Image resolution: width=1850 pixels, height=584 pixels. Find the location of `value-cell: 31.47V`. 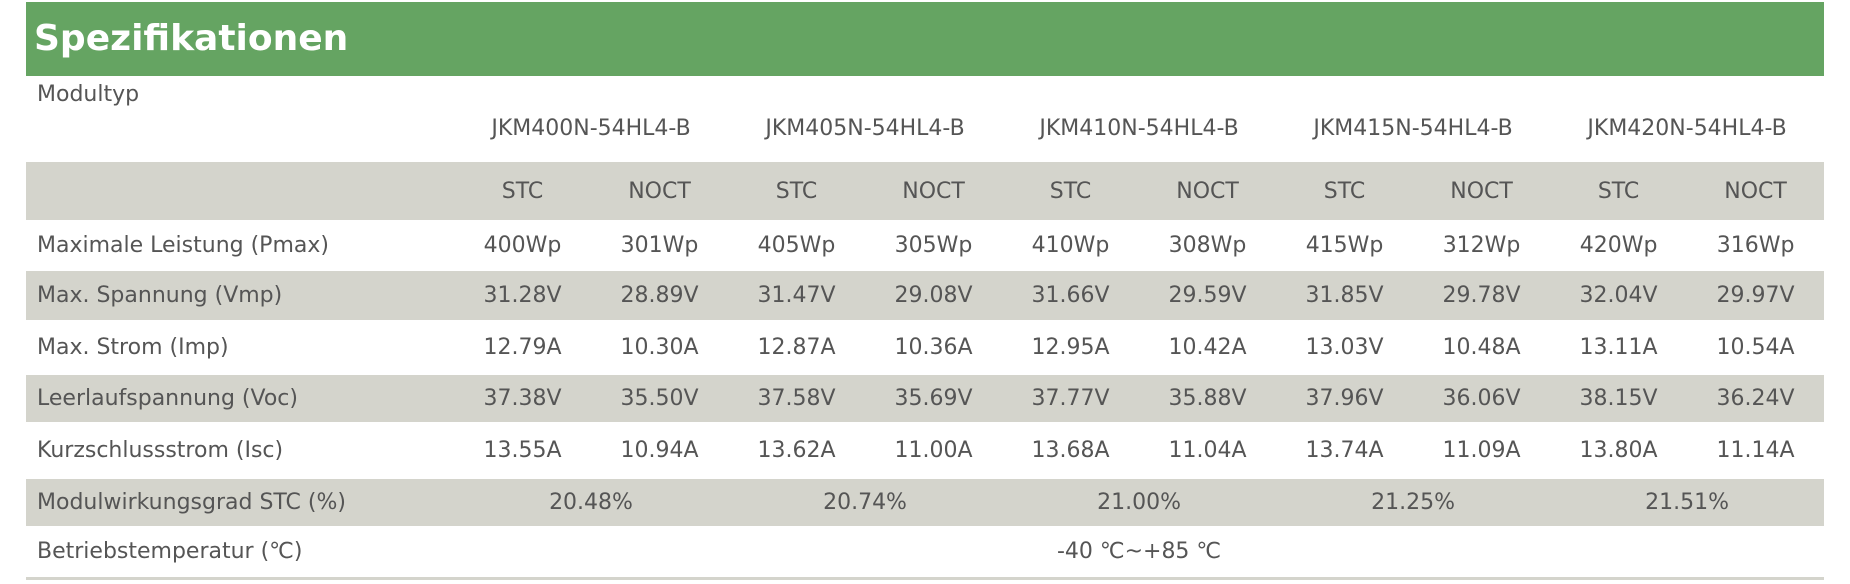

value-cell: 31.47V is located at coordinates (796, 295).